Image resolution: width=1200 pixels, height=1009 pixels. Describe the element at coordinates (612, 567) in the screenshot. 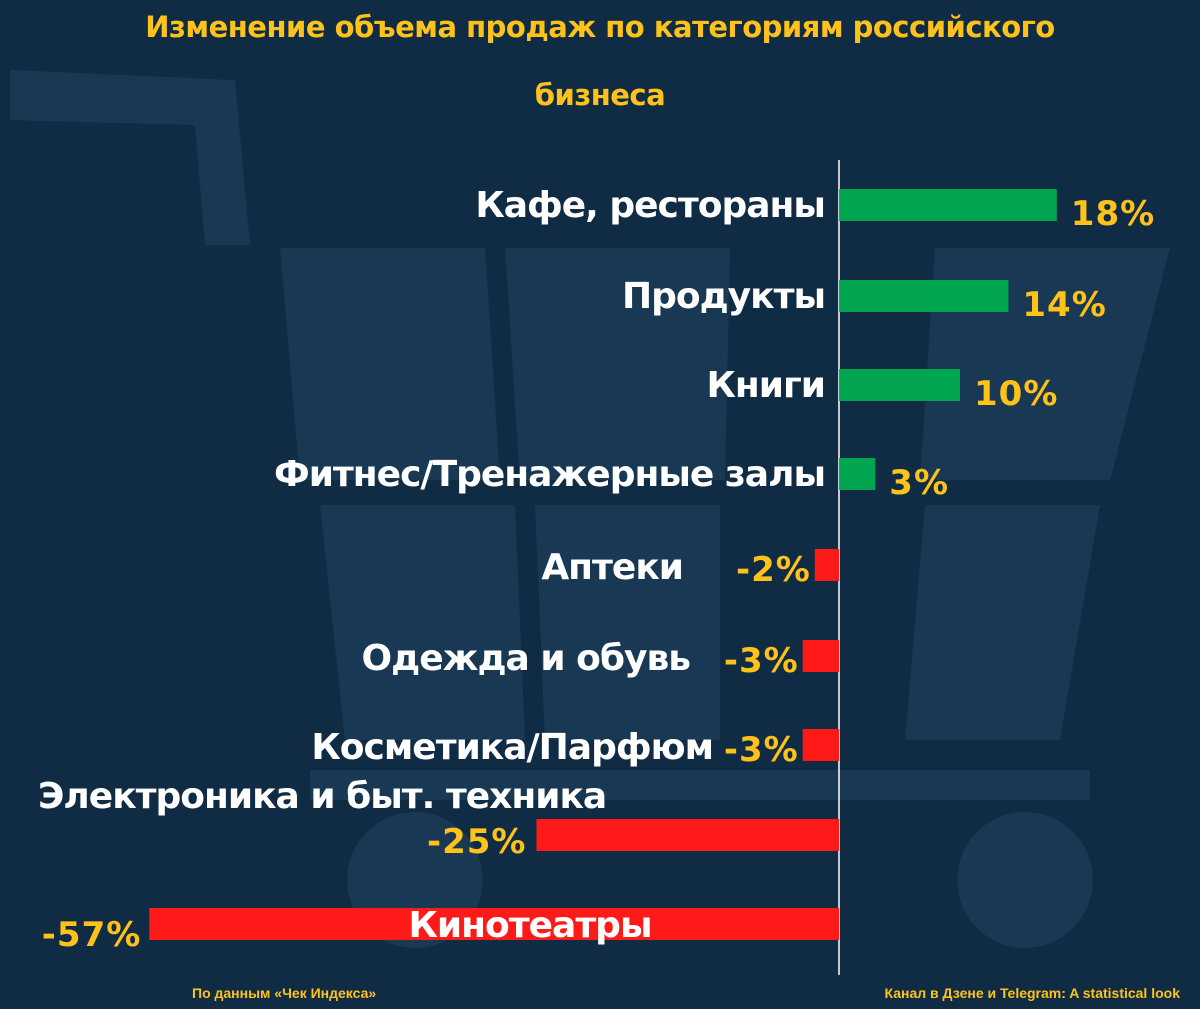

I see `category-label-5: Аптеки` at that location.